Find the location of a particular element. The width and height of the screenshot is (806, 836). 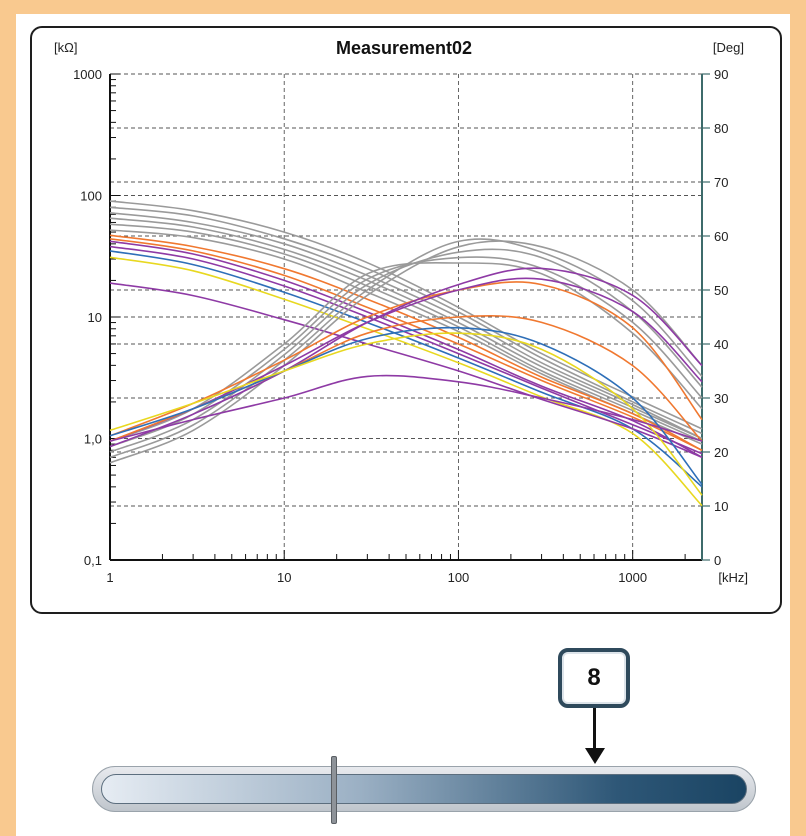

y-right-tick-label: 0 is located at coordinates (717, 560).